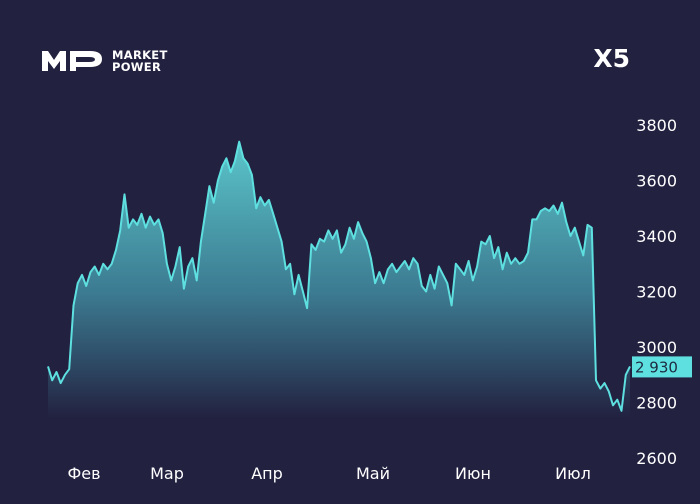 The image size is (700, 504). I want to click on x-axis: Фев Мар Апр Май Июн Июл, so click(328, 473).